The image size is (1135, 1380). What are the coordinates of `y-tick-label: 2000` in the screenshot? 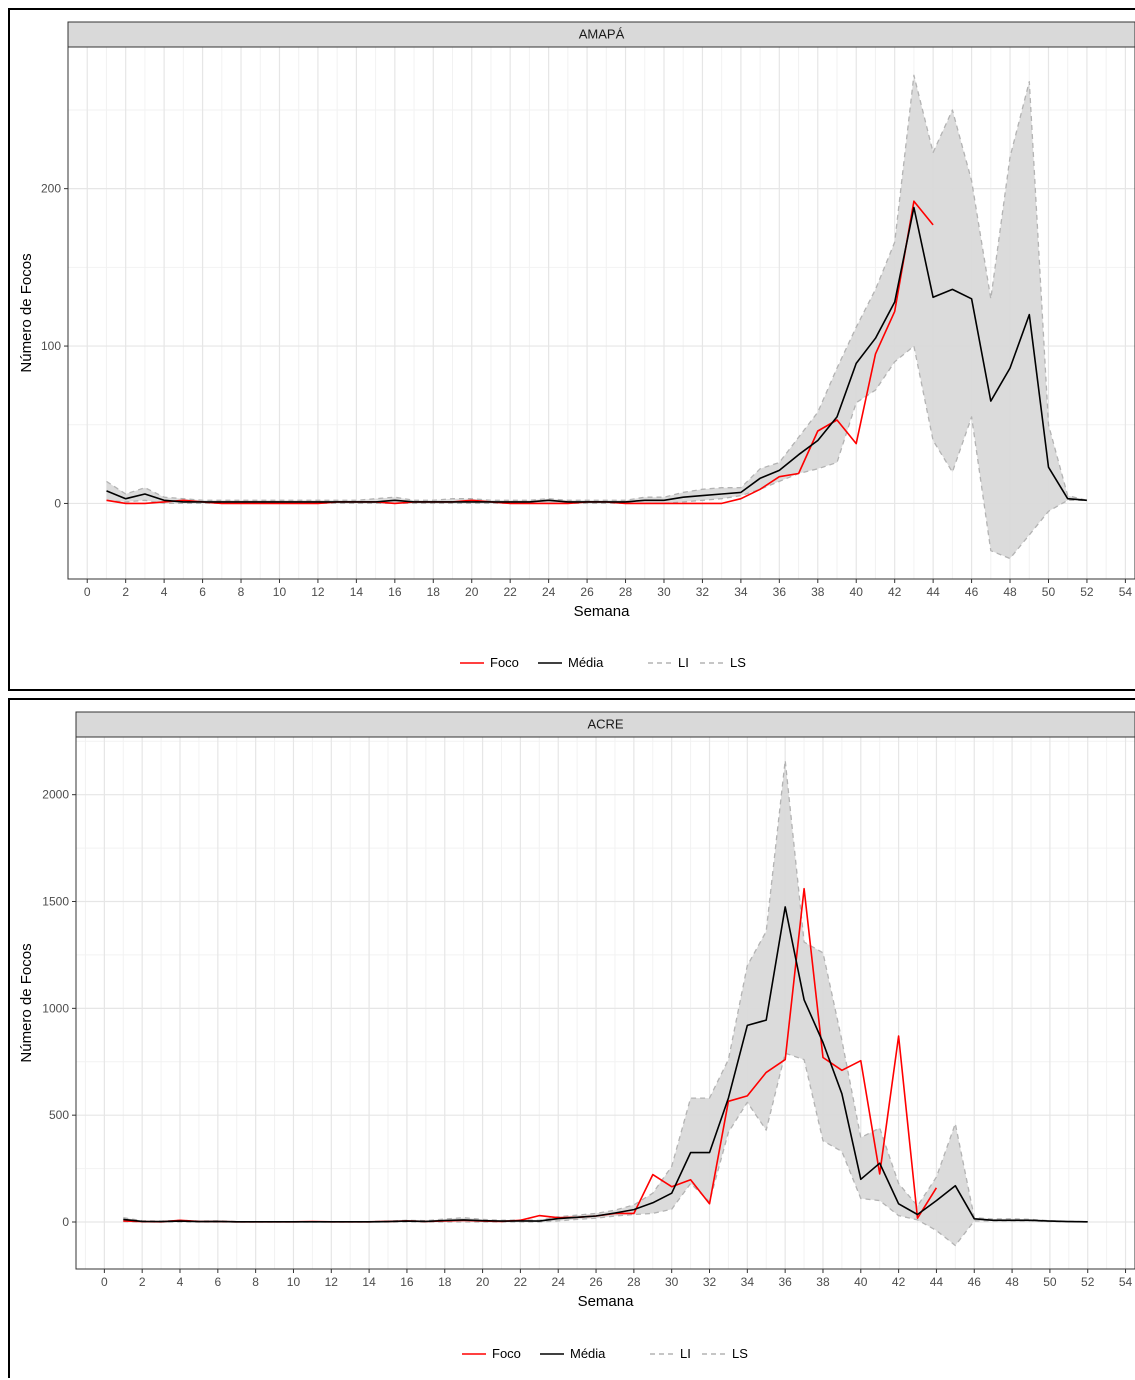 It's located at (55, 795).